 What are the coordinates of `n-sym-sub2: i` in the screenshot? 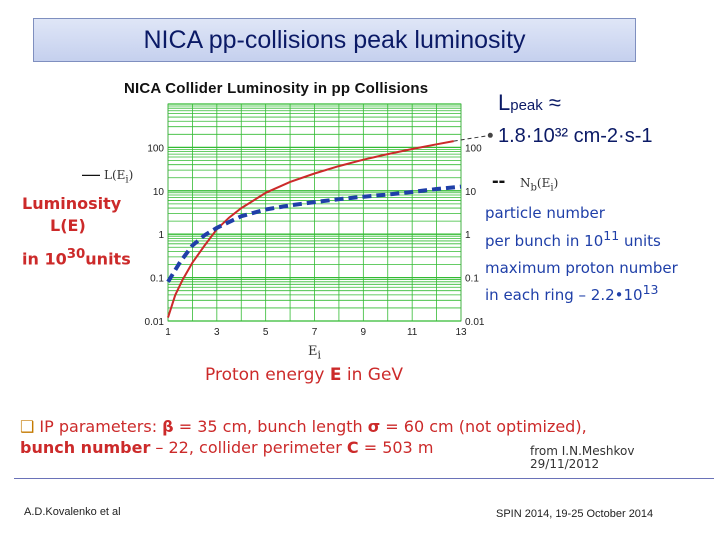 It's located at (552, 188).